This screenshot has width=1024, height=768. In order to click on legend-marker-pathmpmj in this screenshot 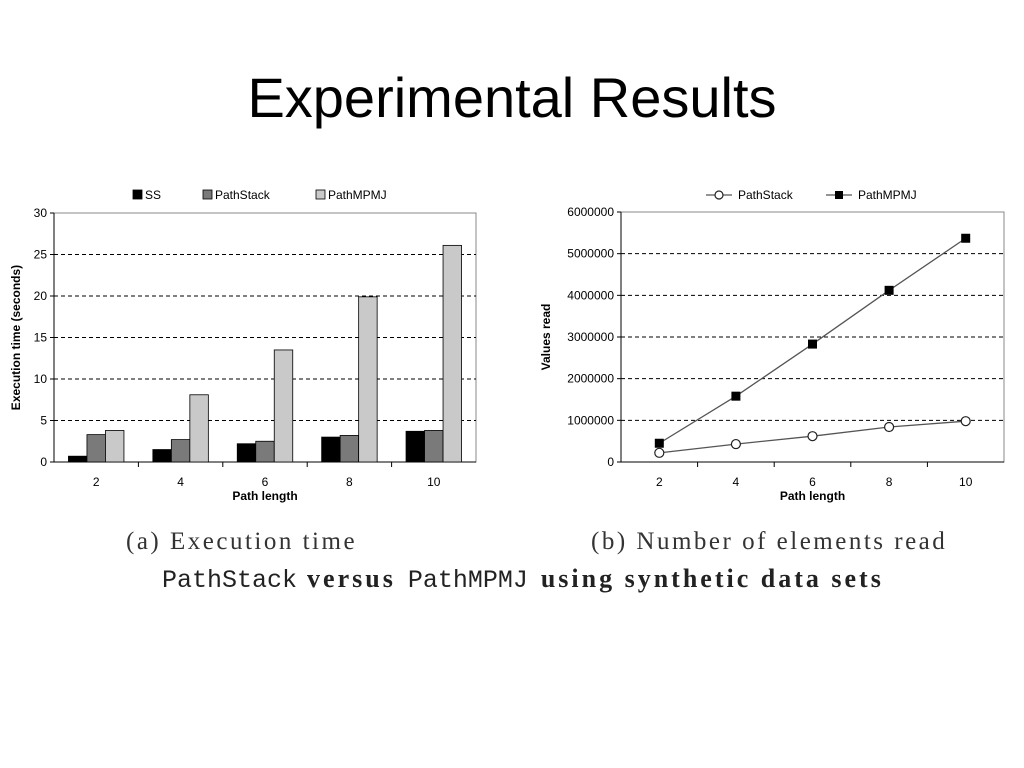, I will do `click(839, 195)`.